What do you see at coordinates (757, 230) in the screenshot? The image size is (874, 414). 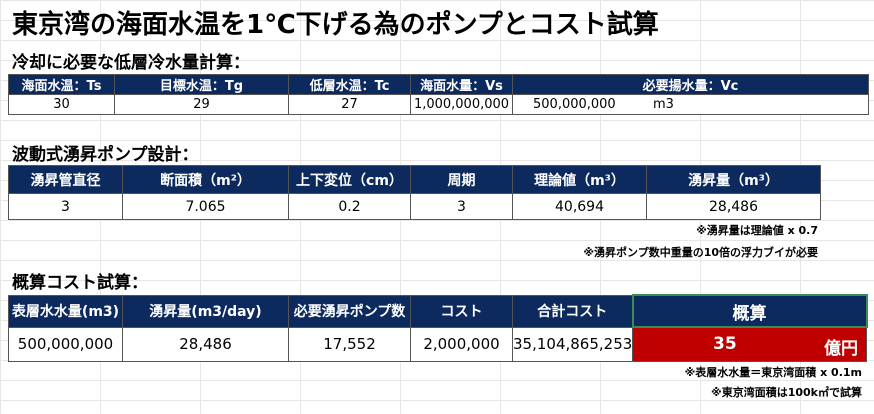 I see `note-upwelling-ratio: ※湧昇量は理論値 x 0.7` at bounding box center [757, 230].